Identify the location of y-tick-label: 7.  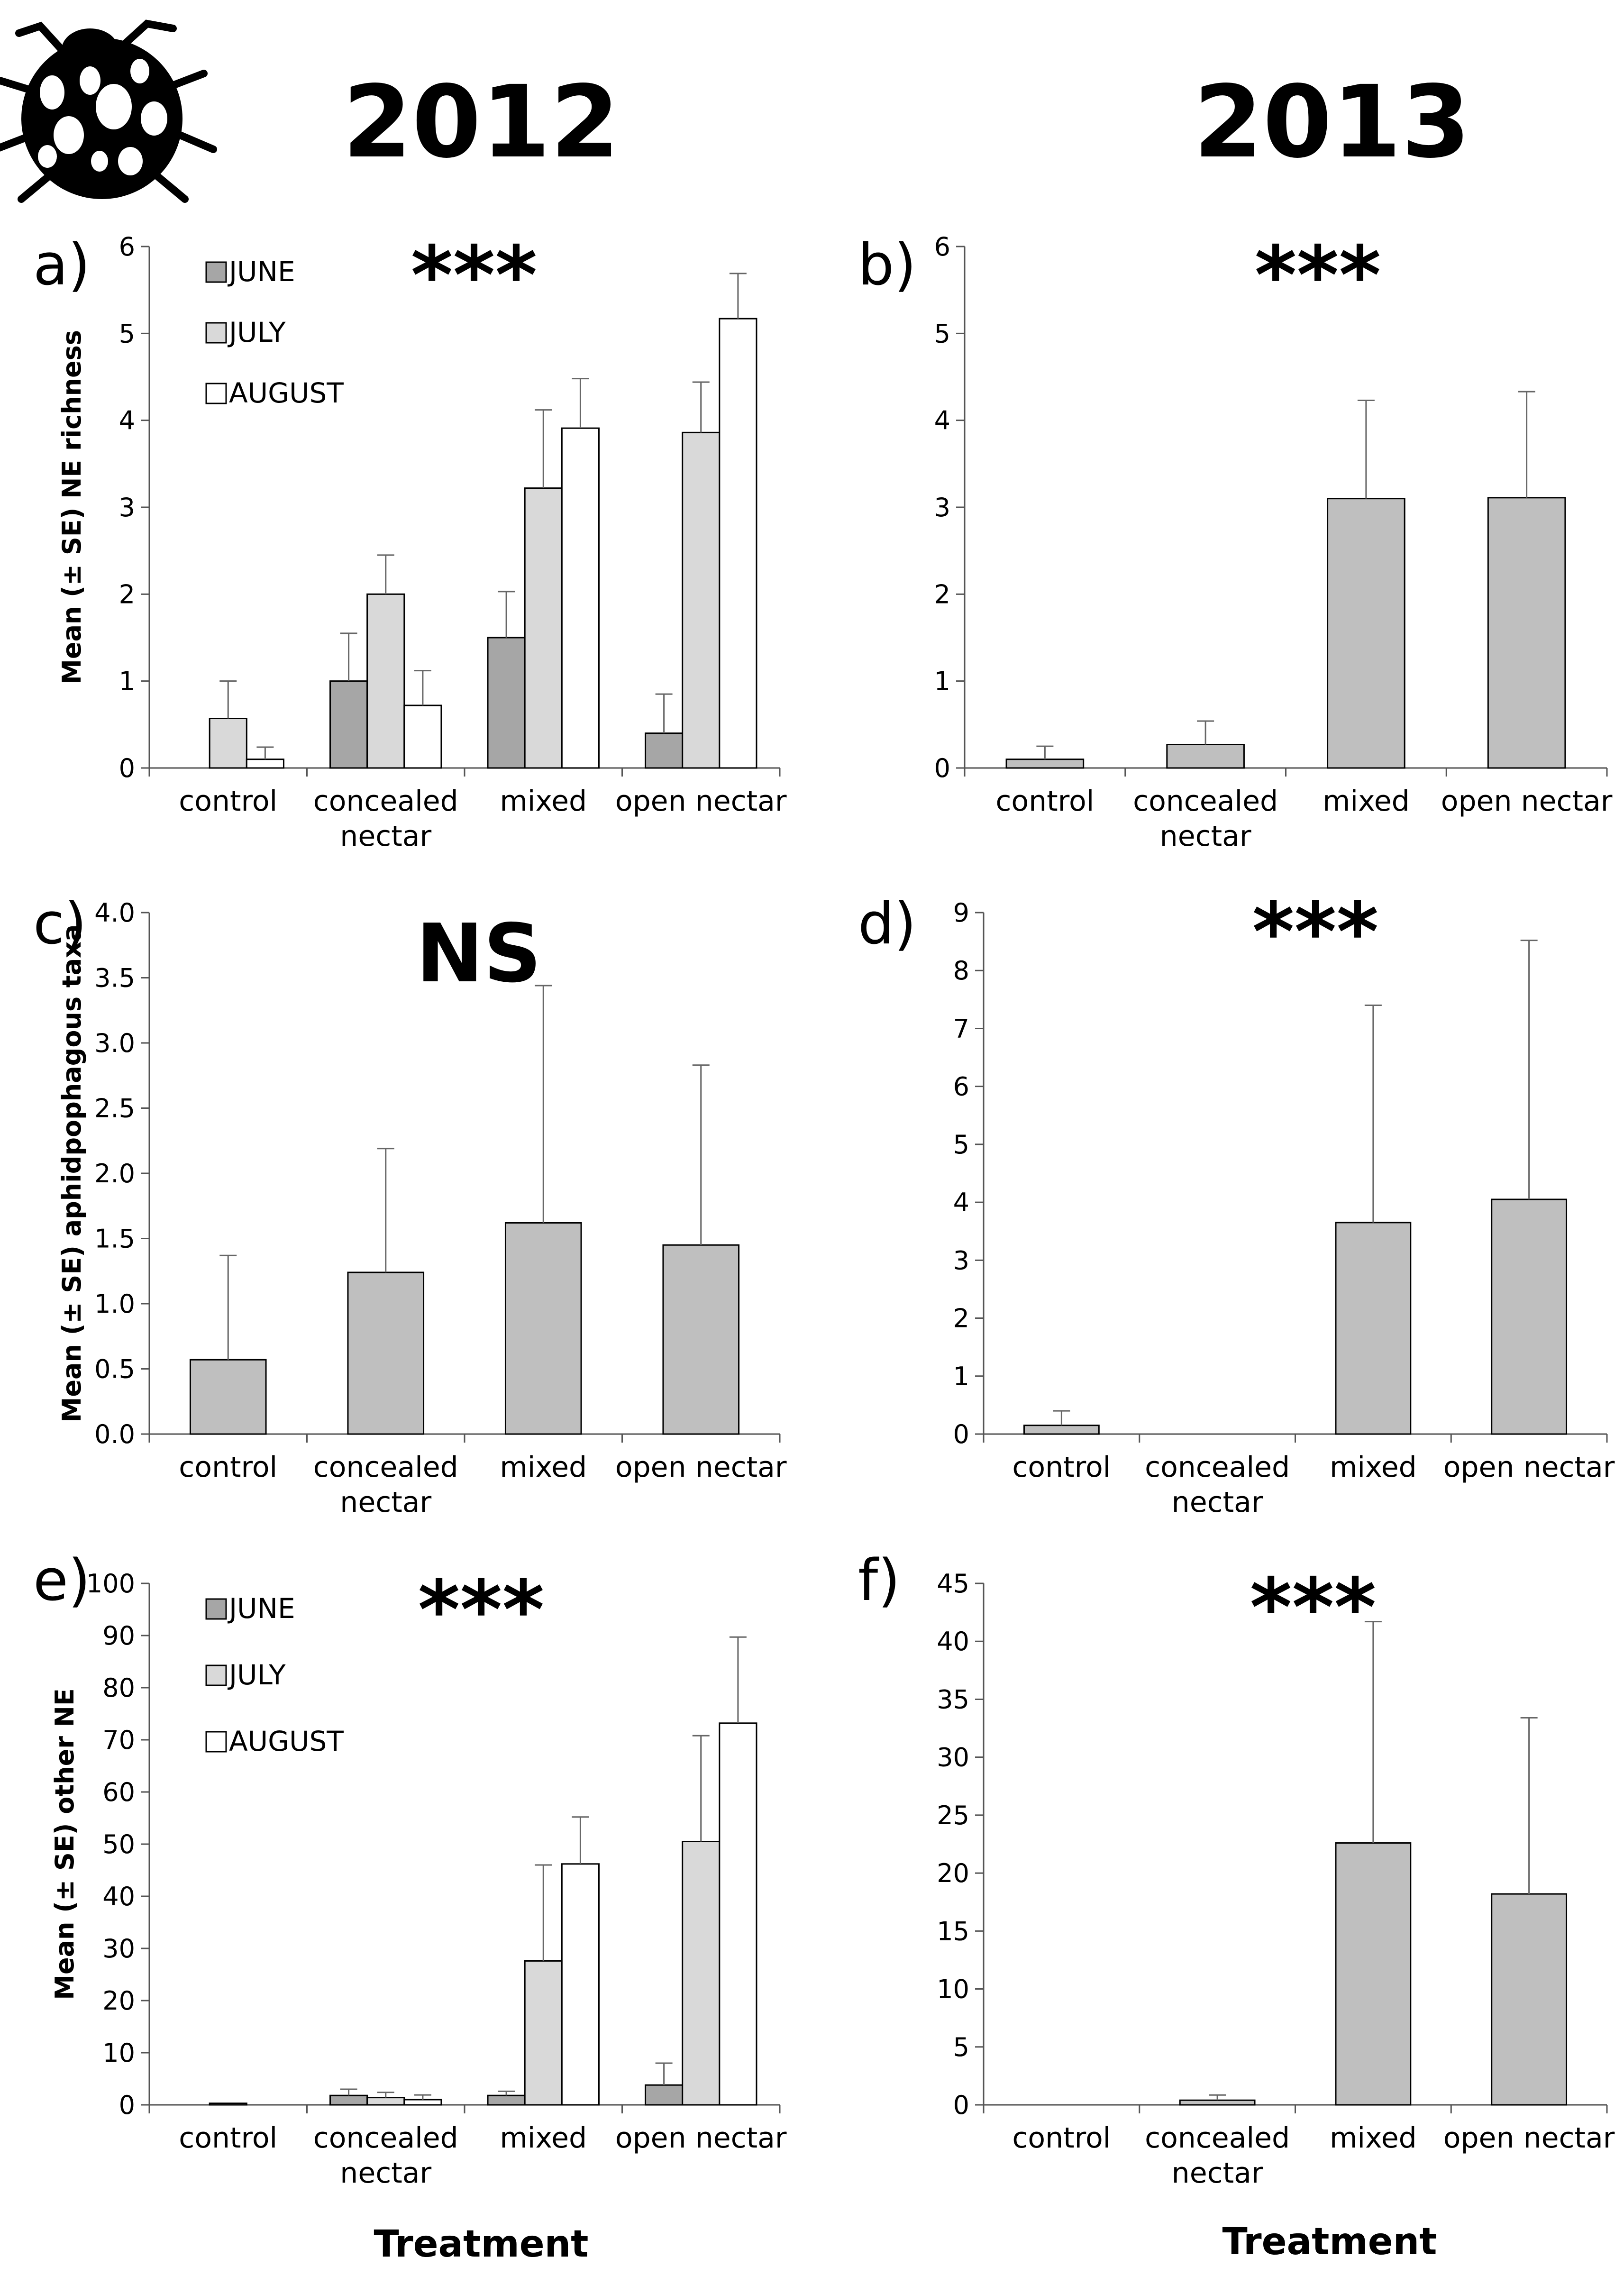
(961, 1028).